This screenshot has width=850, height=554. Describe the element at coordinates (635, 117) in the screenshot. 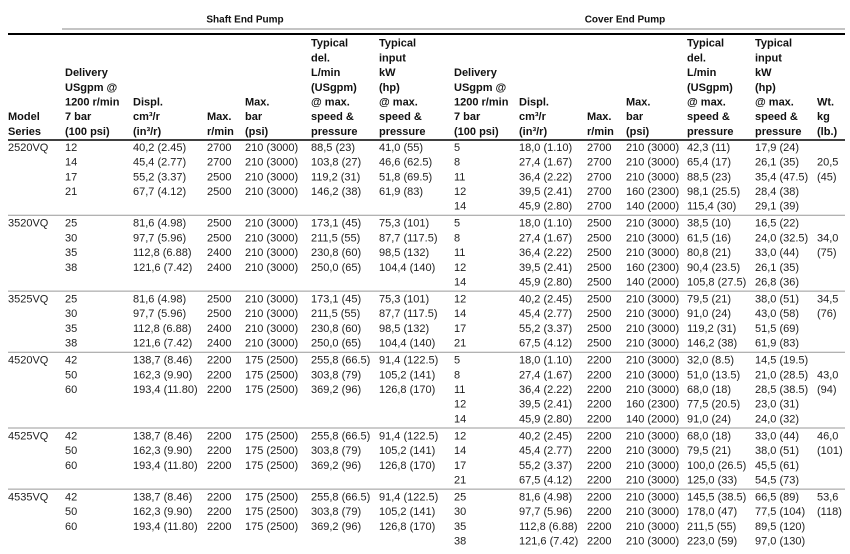

I see `column-header: bar` at that location.